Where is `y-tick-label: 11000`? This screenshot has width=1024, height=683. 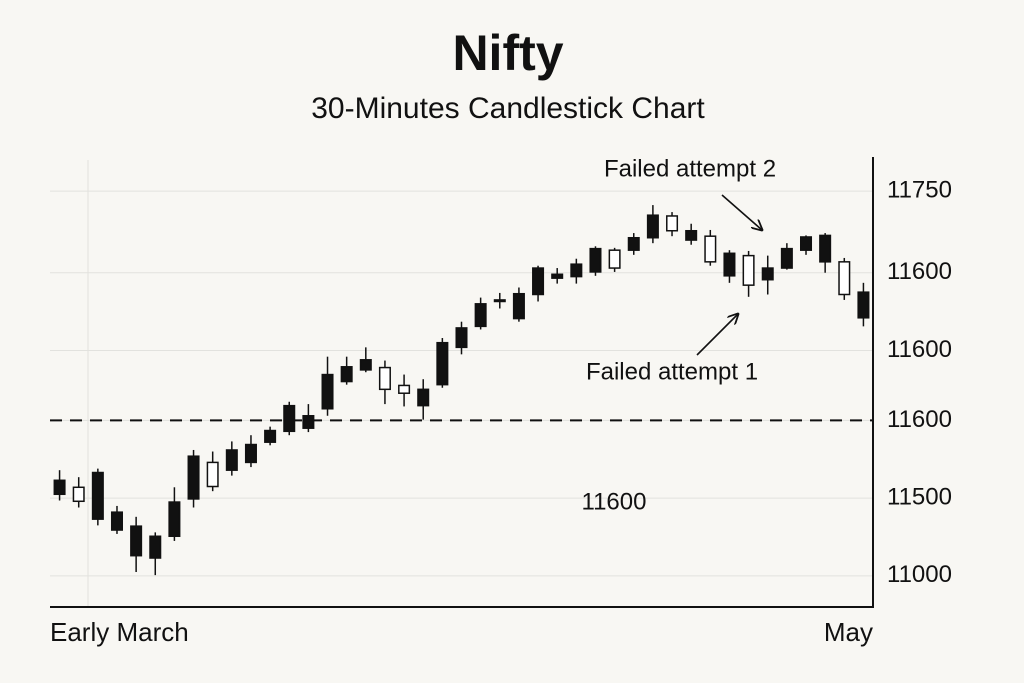
y-tick-label: 11000 is located at coordinates (919, 574).